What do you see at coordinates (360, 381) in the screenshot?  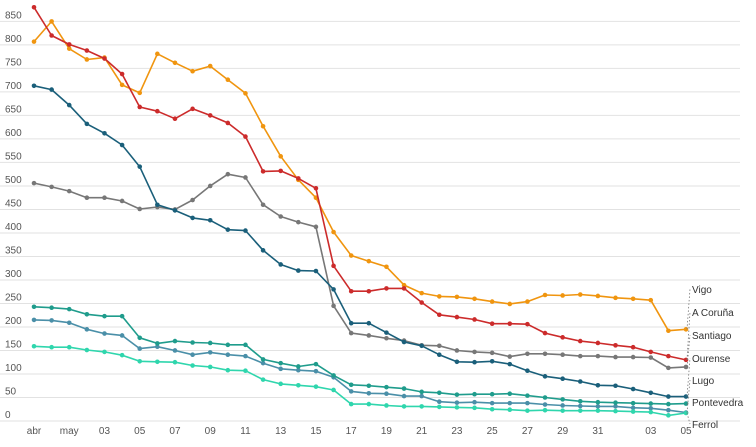 I see `series-line-ferrol` at bounding box center [360, 381].